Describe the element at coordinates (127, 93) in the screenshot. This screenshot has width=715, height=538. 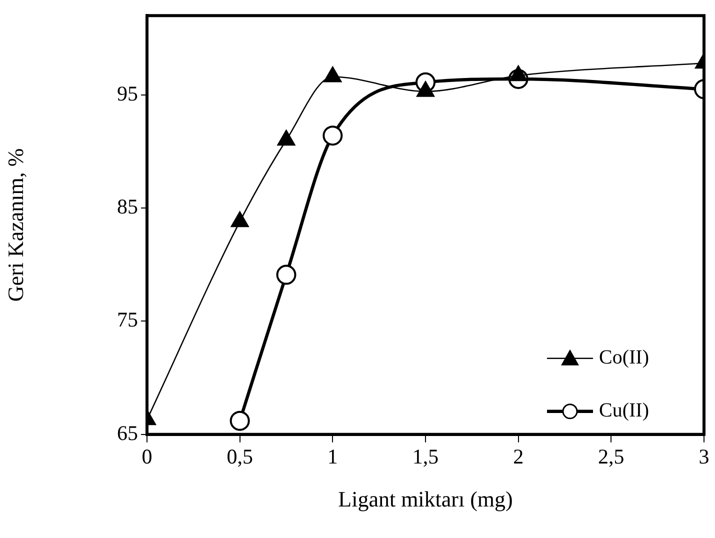
I see `y-tick-label: 95` at that location.